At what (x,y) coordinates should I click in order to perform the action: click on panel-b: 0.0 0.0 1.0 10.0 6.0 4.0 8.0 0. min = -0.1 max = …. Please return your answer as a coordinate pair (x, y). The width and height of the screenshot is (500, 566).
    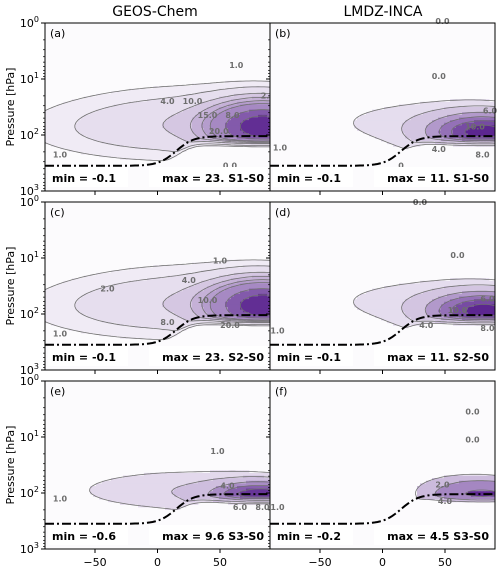
    Looking at the image, I should click on (382, 106).